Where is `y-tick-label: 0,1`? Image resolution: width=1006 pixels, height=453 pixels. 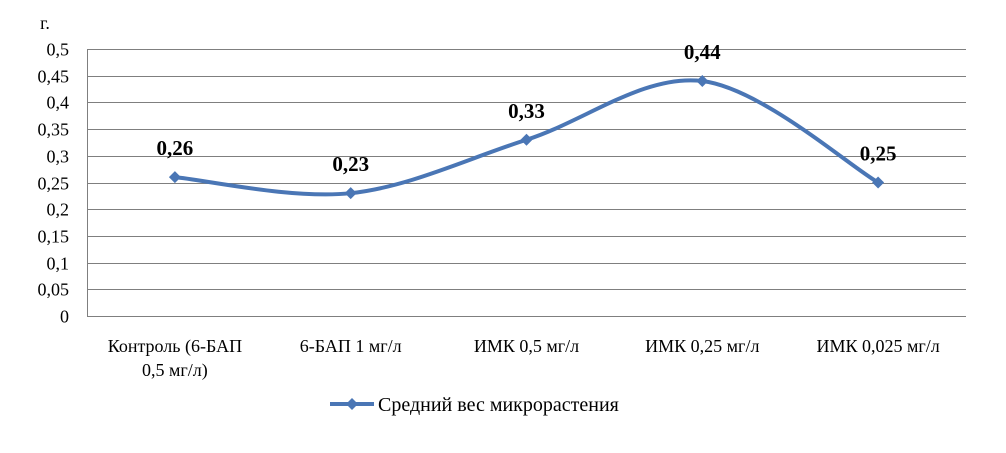 y-tick-label: 0,1 is located at coordinates (58, 264).